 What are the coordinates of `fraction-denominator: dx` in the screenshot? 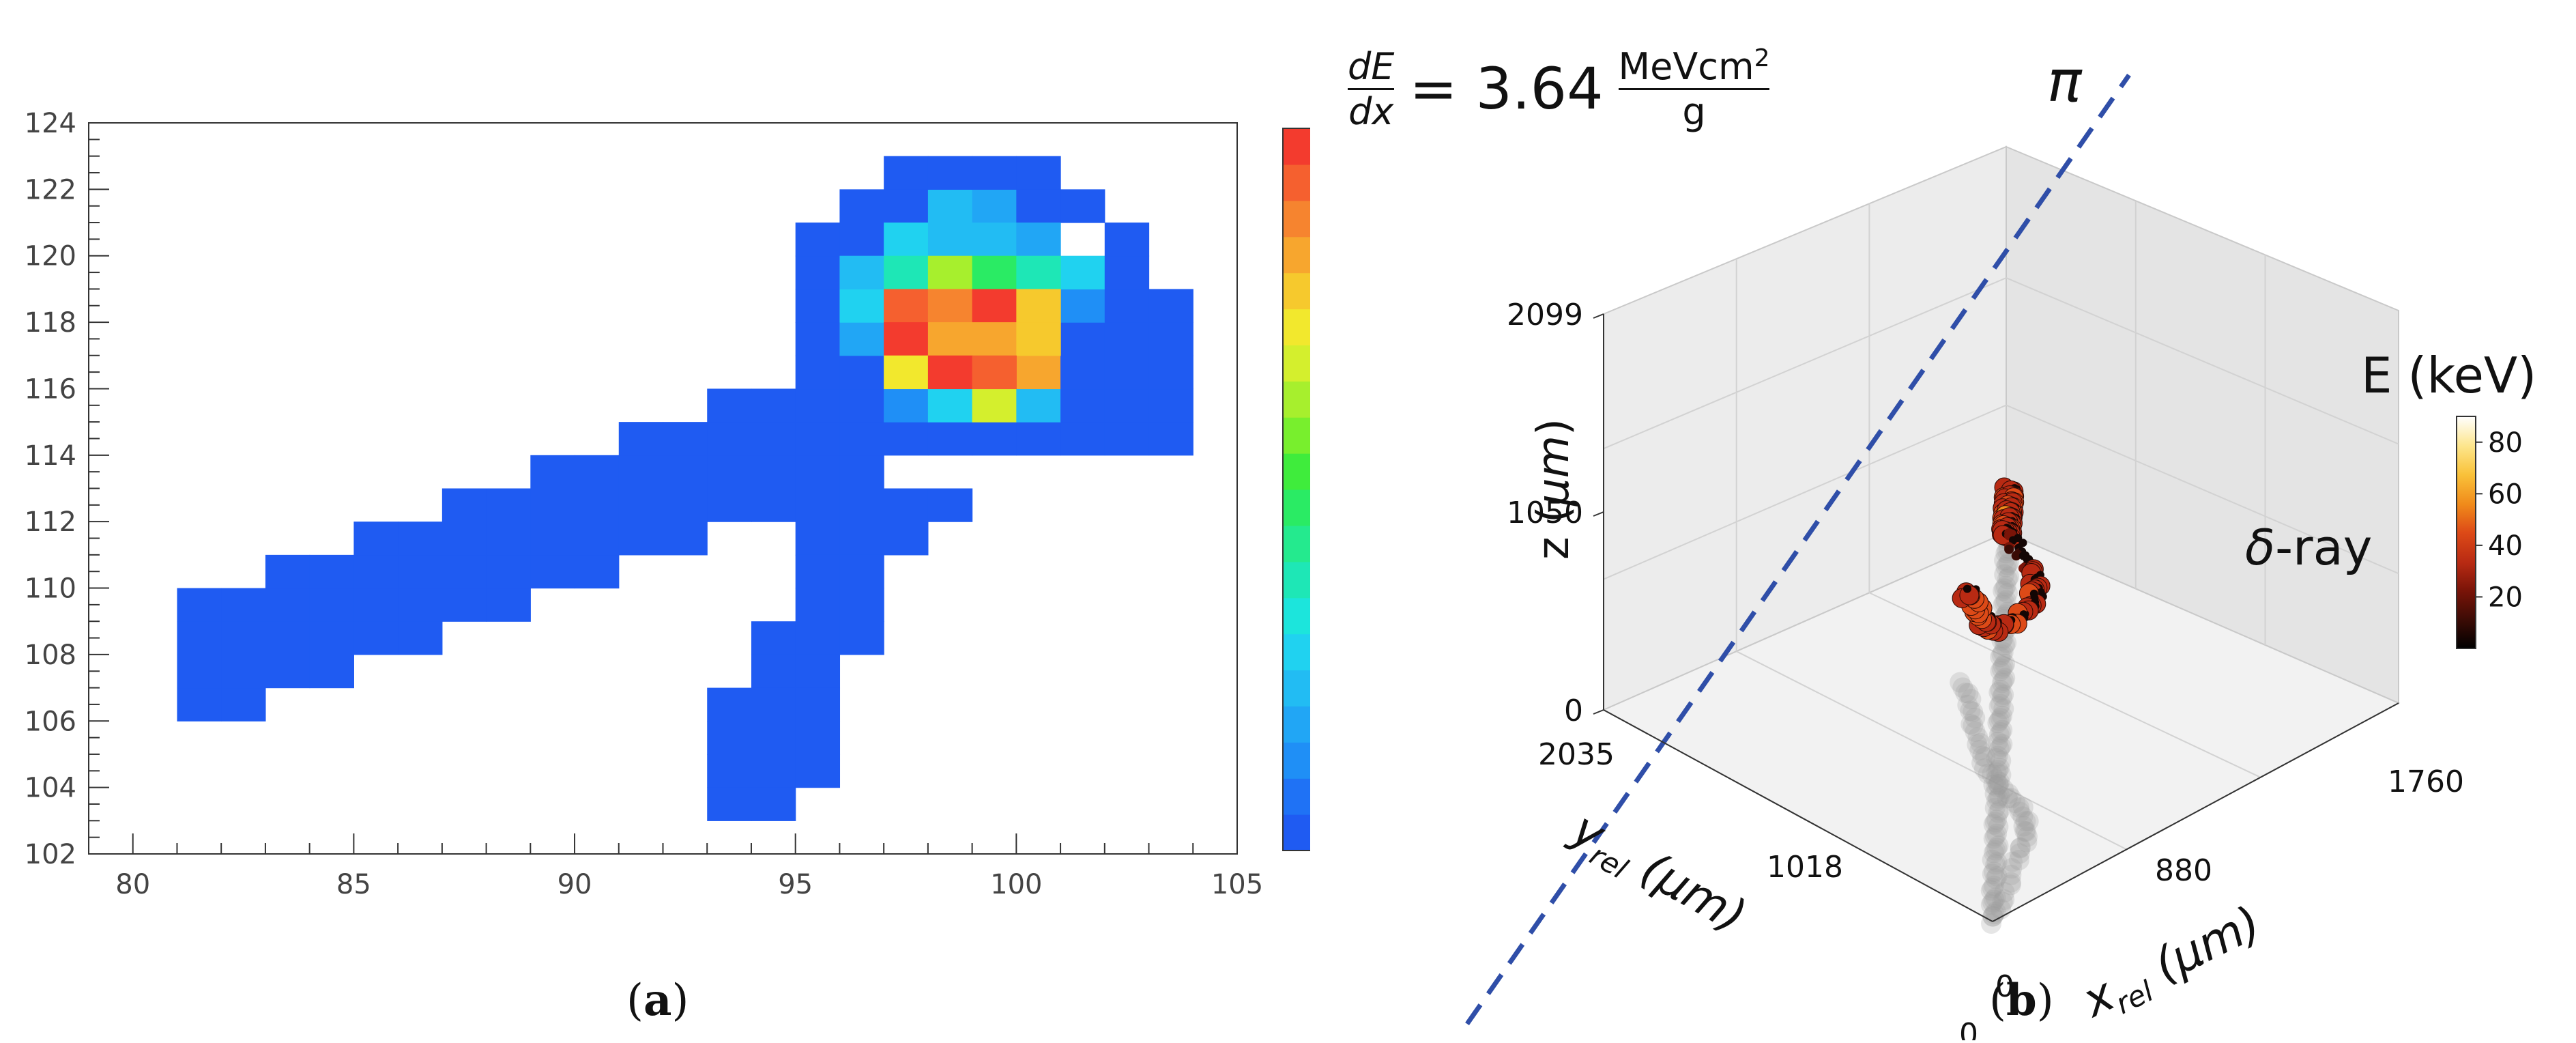 It's located at (1371, 111).